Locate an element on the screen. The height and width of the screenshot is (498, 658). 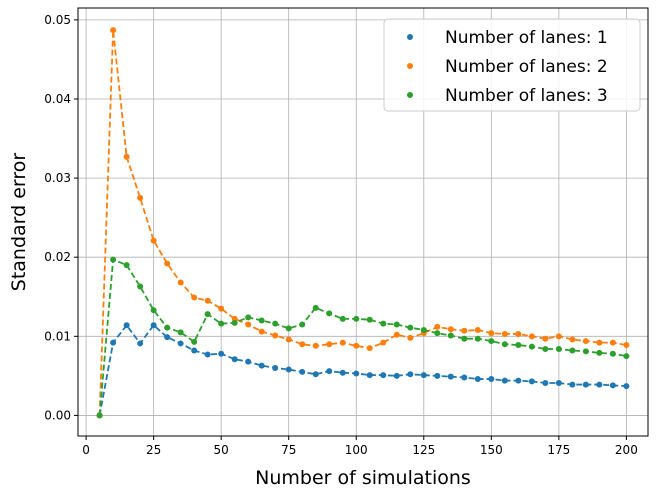
y-tick-label: 0.03 is located at coordinates (57, 178).